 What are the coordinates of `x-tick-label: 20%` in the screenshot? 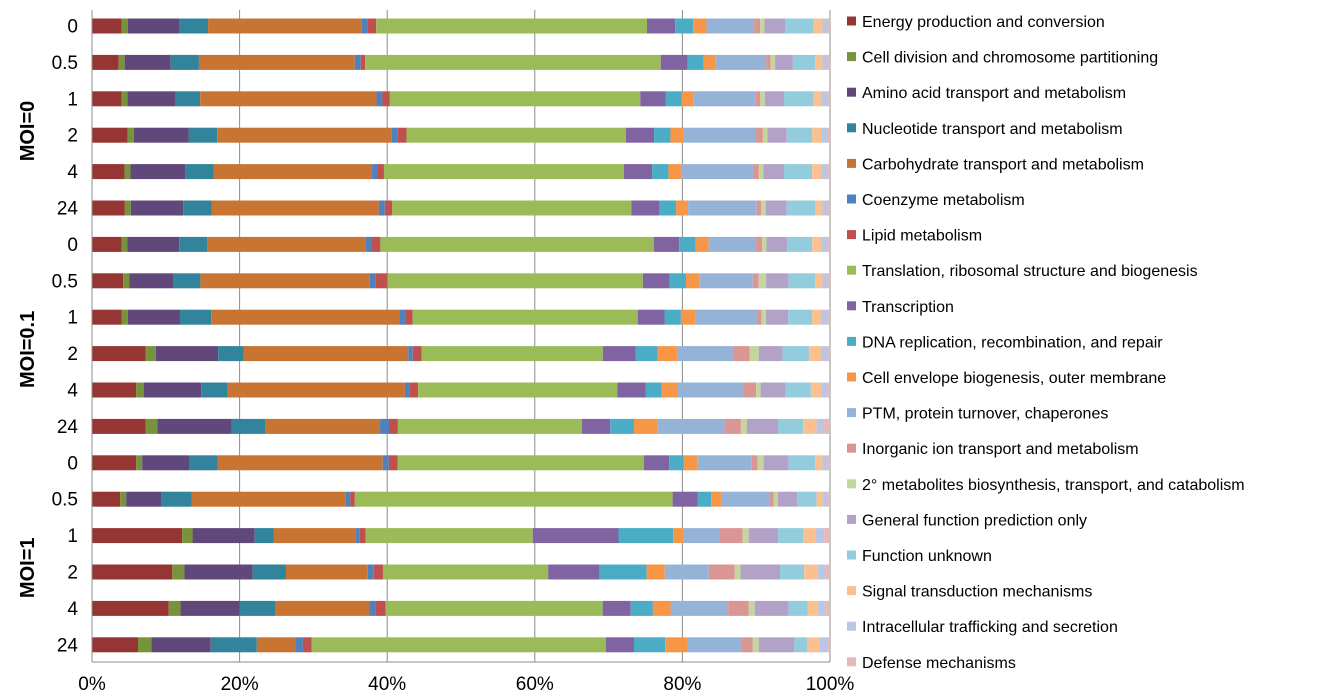 It's located at (240, 684).